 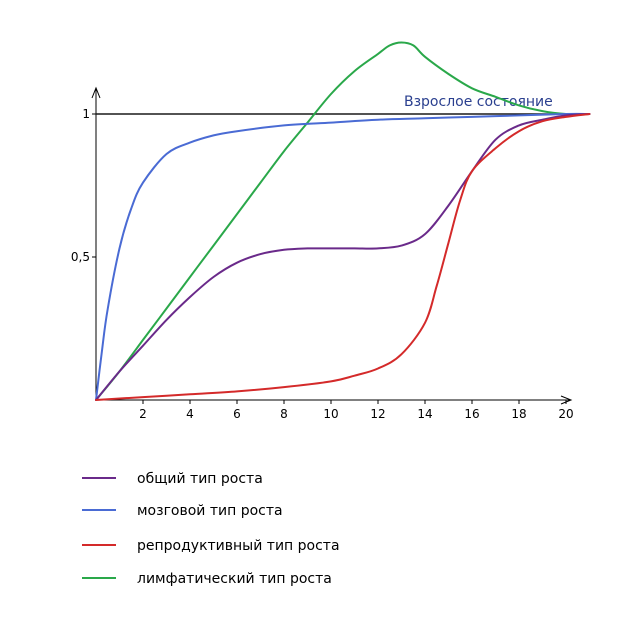 What do you see at coordinates (377, 414) in the screenshot?
I see `x-tick-label: 12` at bounding box center [377, 414].